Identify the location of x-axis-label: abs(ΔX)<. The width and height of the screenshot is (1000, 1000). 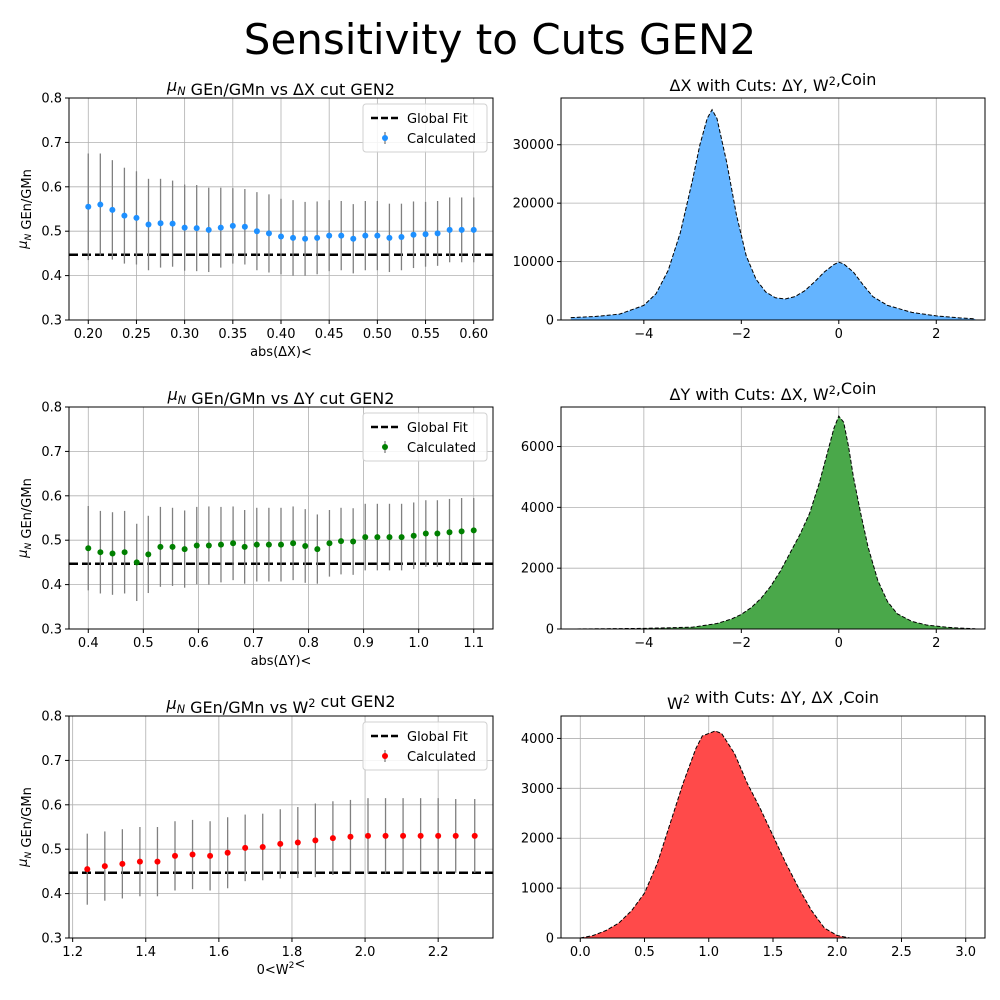
(281, 352).